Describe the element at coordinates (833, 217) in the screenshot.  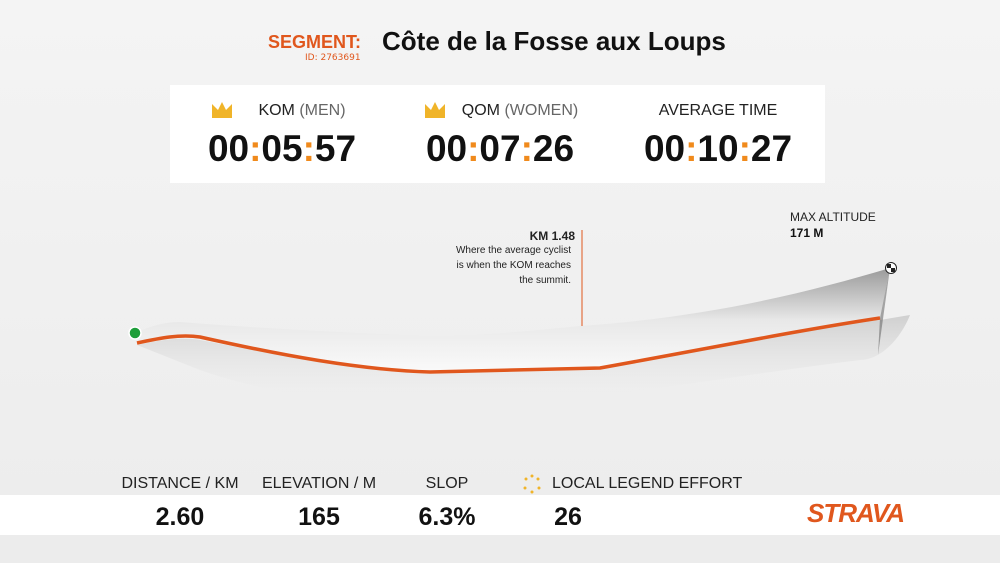
I see `max-altitude-label: MAX ALTITUDE` at that location.